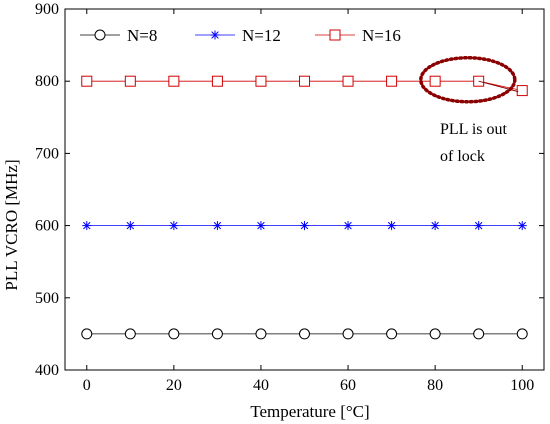  Describe the element at coordinates (435, 385) in the screenshot. I see `x-tick-label: 80` at that location.